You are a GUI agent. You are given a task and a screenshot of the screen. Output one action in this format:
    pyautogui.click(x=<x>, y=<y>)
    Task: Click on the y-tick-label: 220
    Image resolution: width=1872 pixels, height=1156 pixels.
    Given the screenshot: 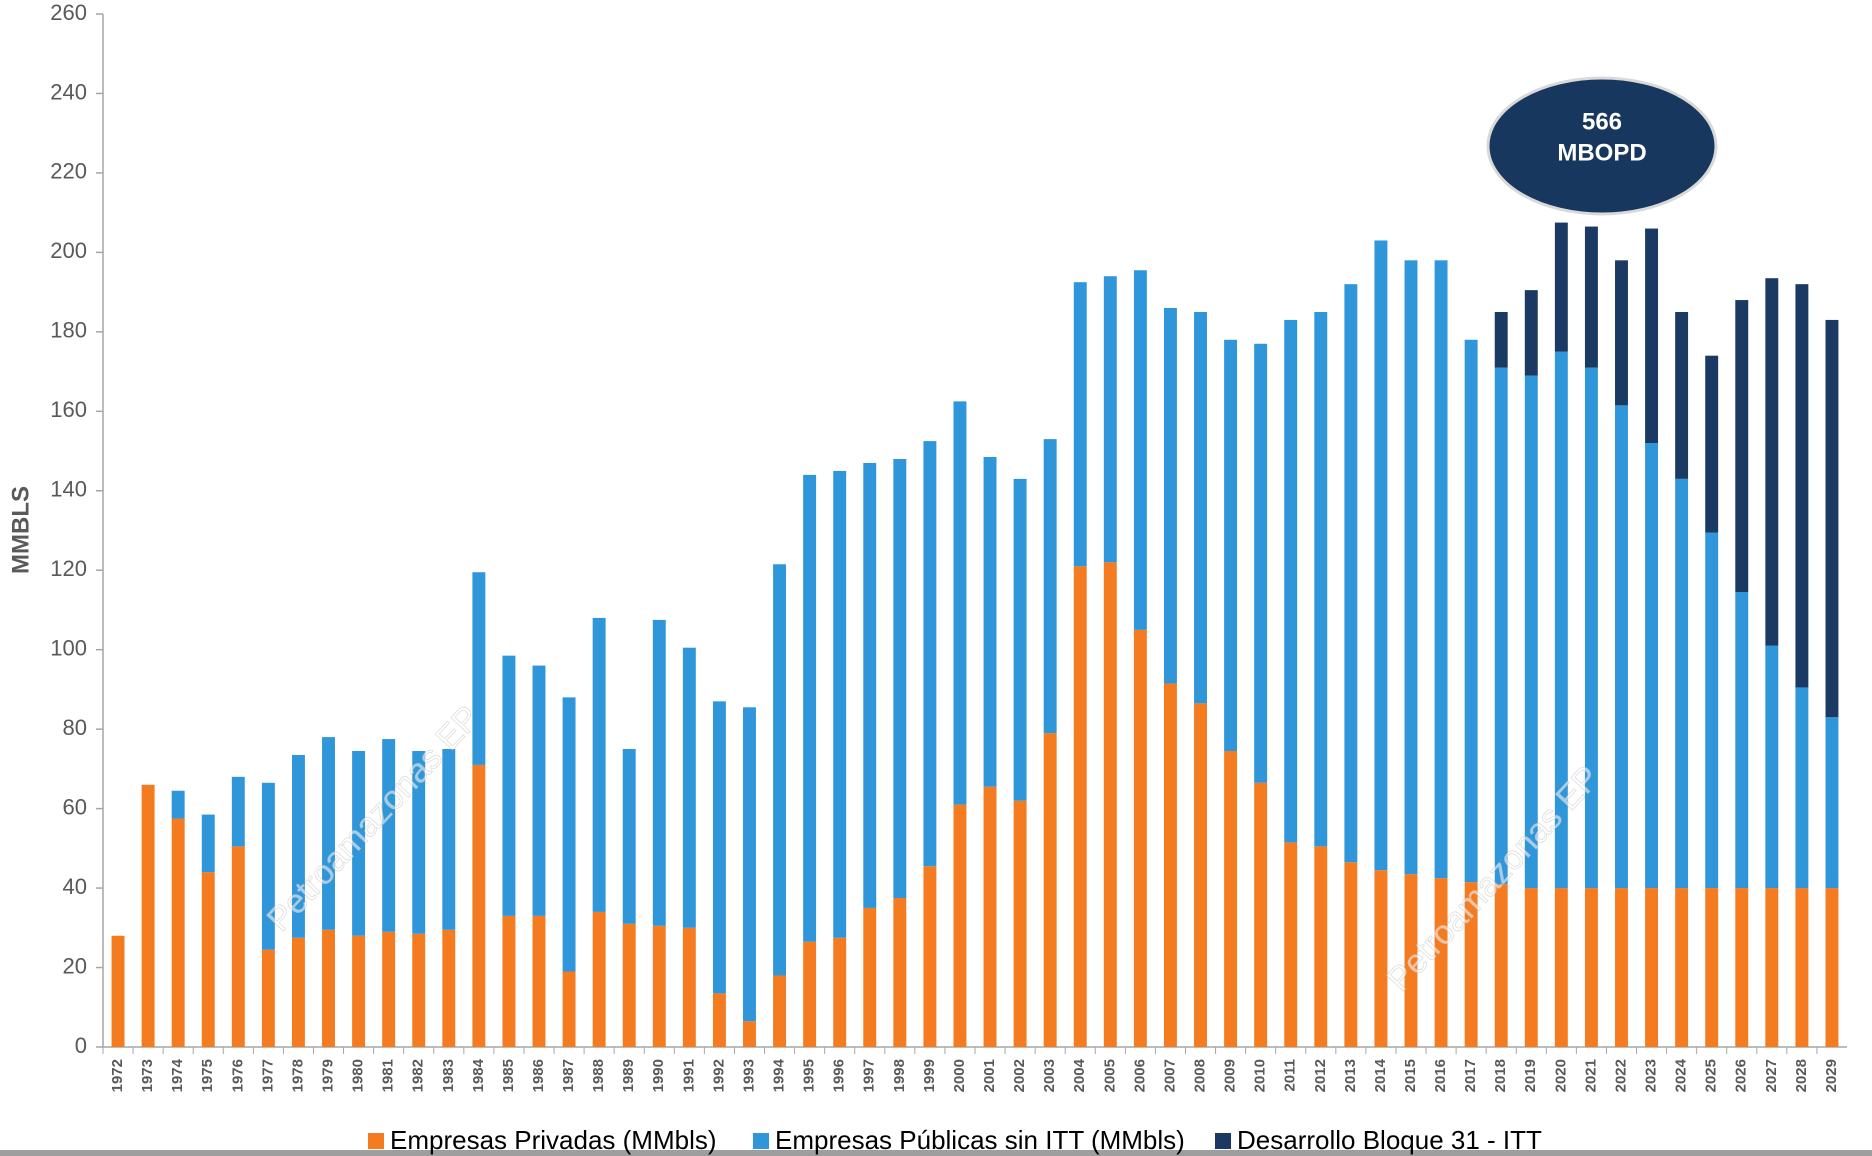 What is the action you would take?
    pyautogui.click(x=68, y=171)
    